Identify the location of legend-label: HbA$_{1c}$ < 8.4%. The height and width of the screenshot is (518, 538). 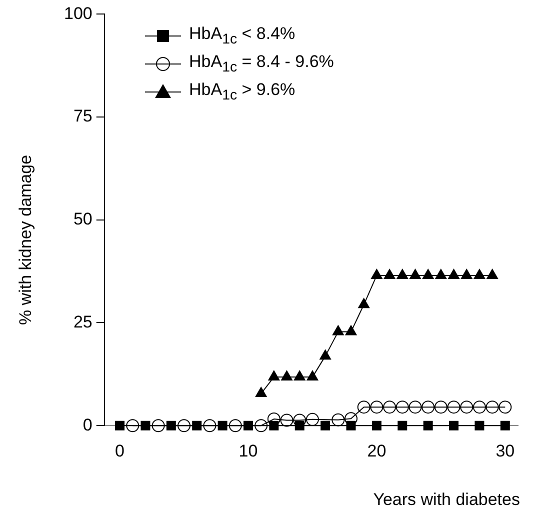
(242, 36).